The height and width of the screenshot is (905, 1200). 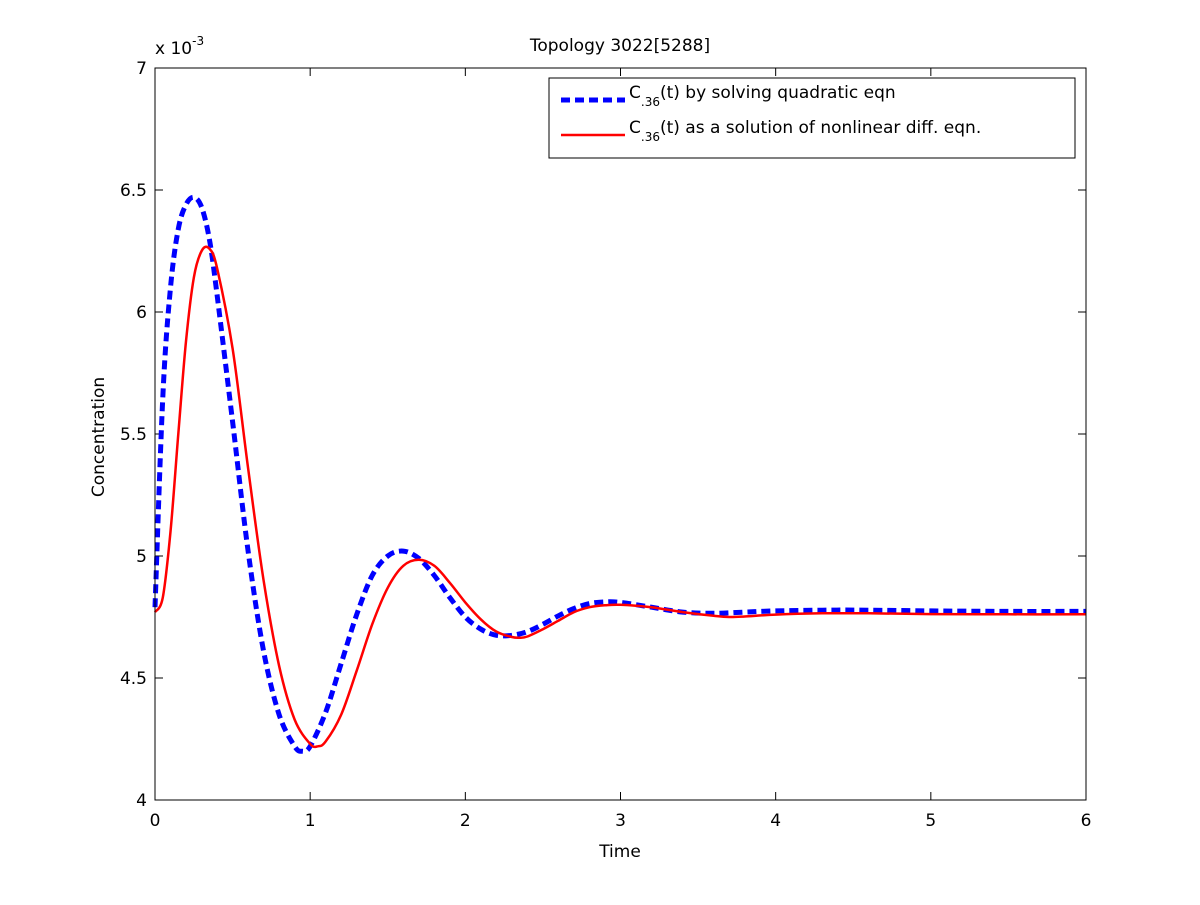 I want to click on y-axis-label: Concentration, so click(x=99, y=437).